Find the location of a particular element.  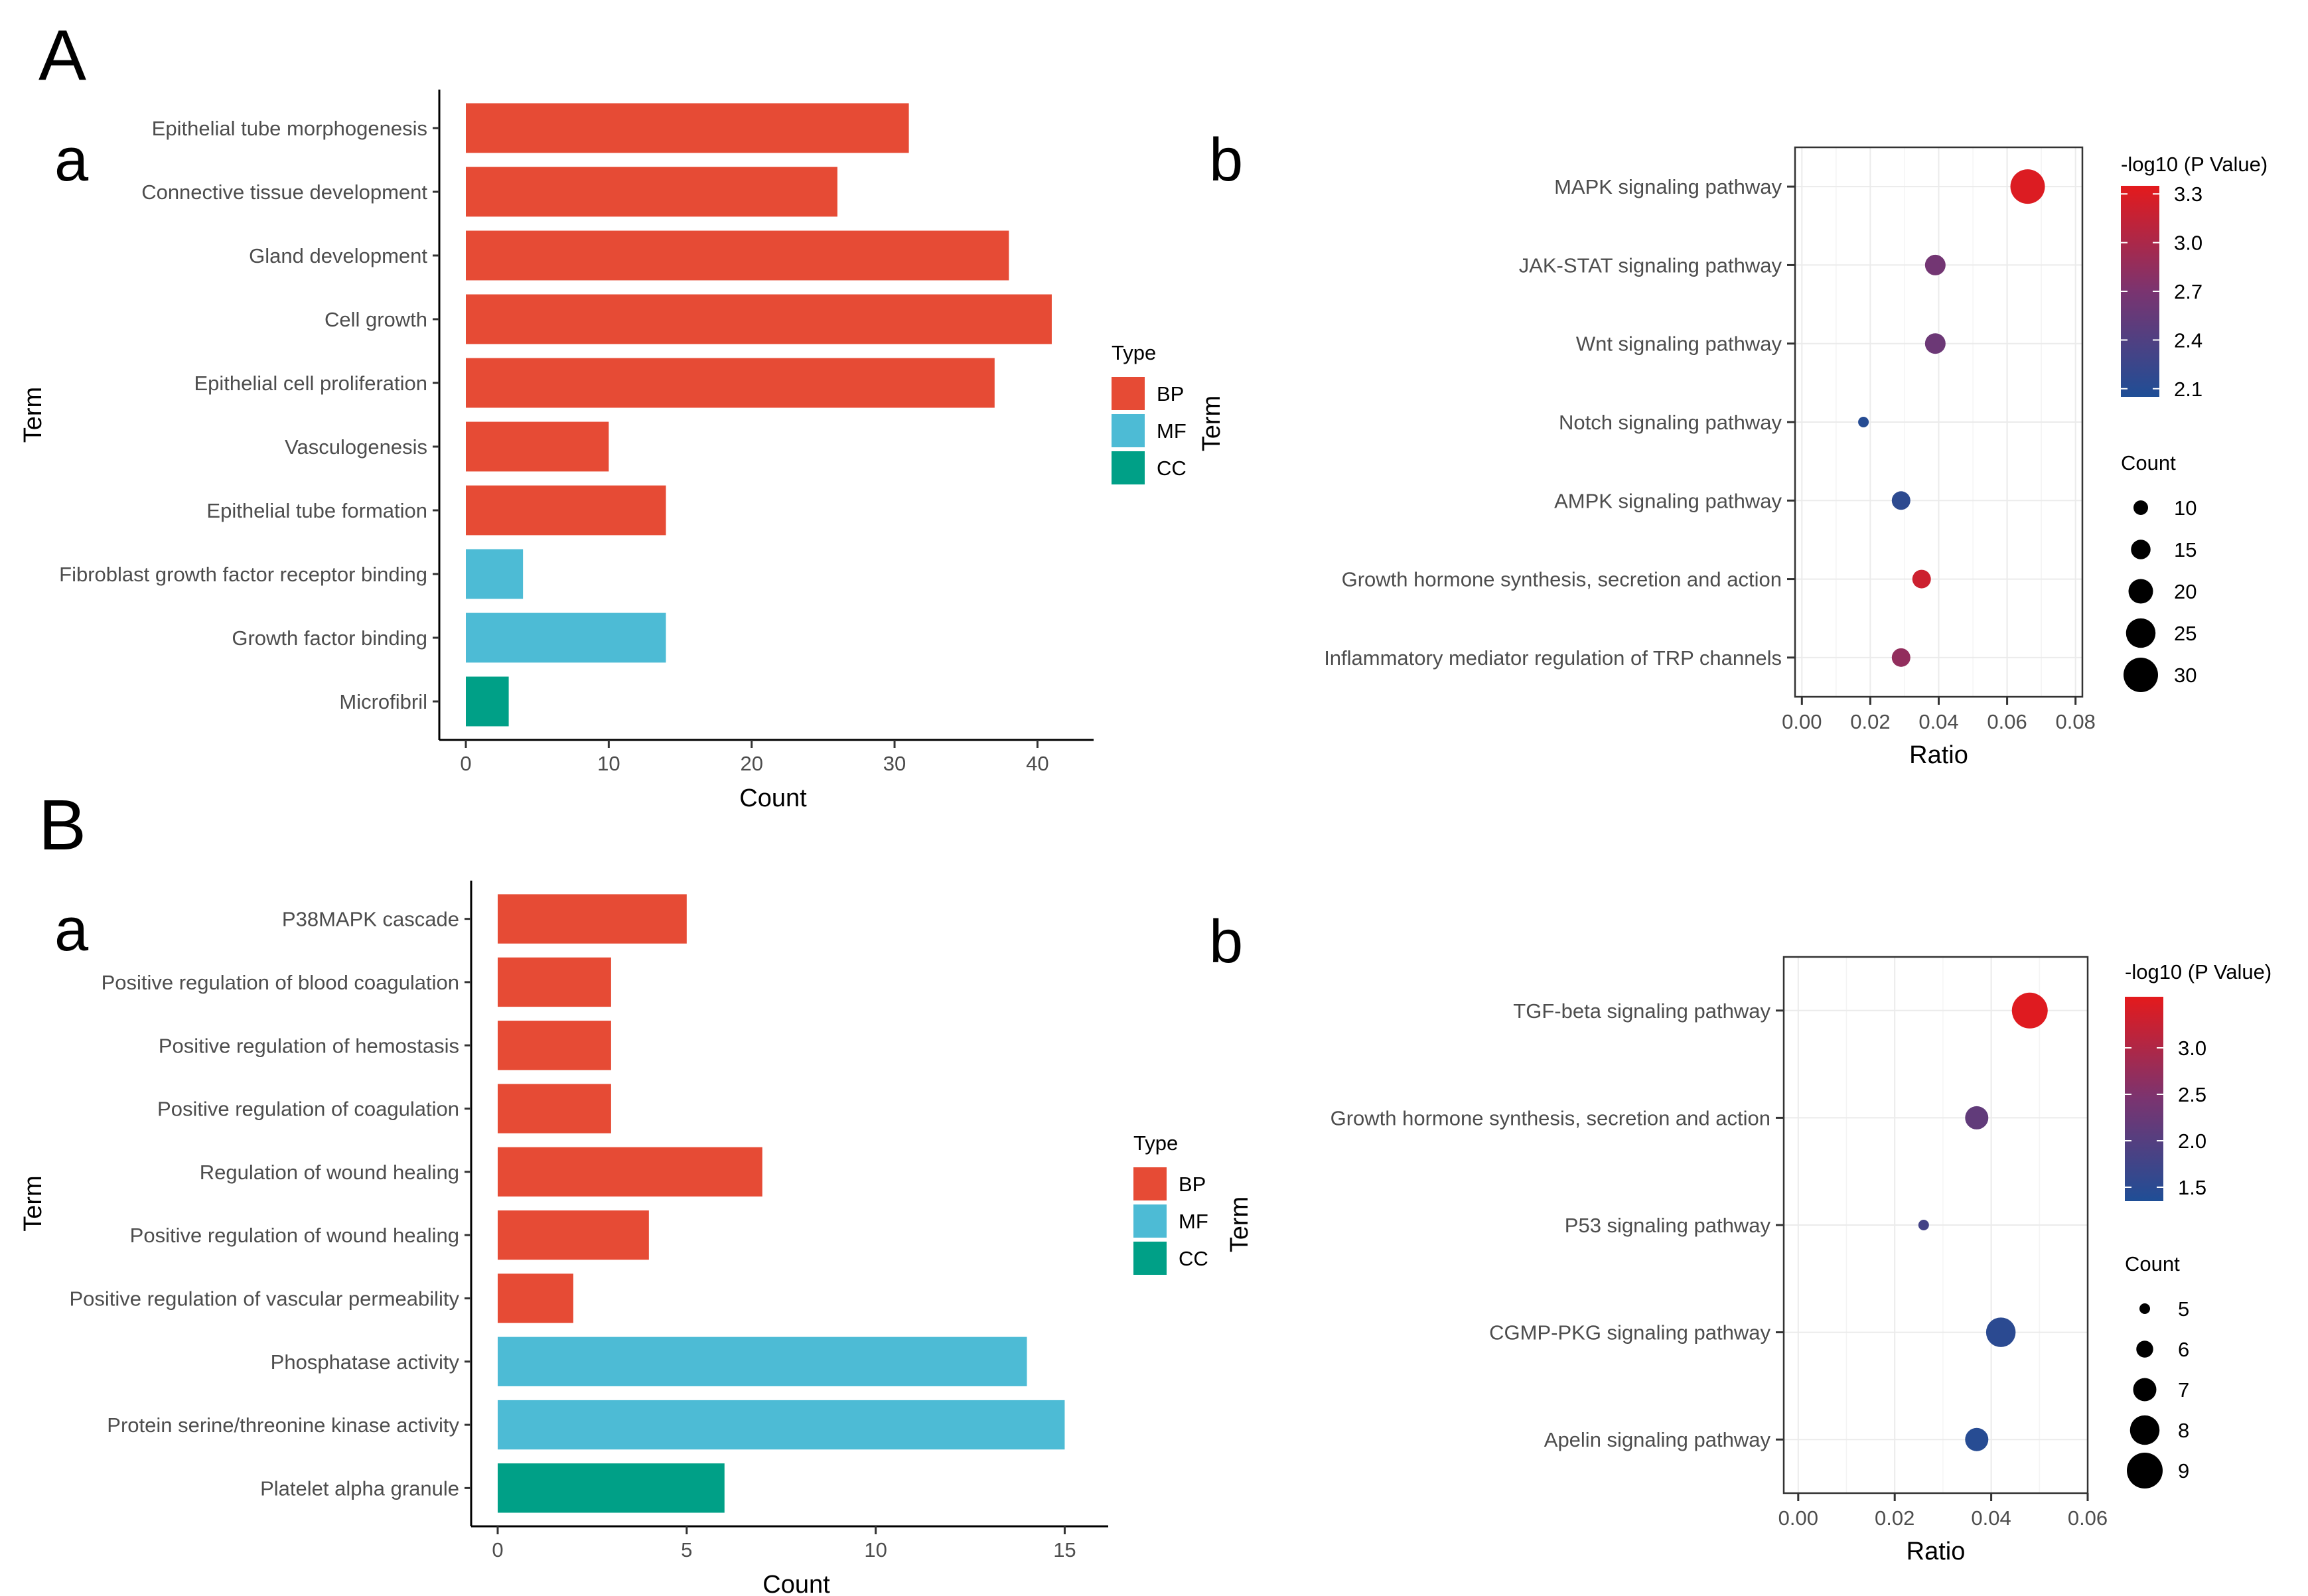

y-tick-label: JAK-STAT signaling pathway is located at coordinates (1650, 266).